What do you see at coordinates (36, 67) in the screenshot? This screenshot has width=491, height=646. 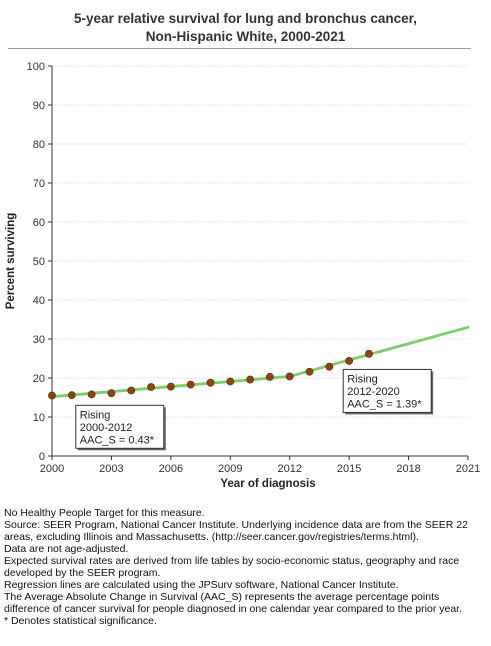 I see `y-tick-label: 100` at bounding box center [36, 67].